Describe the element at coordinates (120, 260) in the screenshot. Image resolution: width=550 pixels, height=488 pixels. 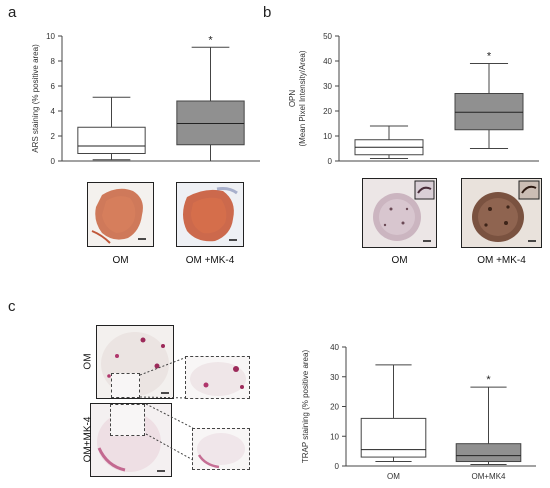
I see `ars-label-om: OM` at that location.